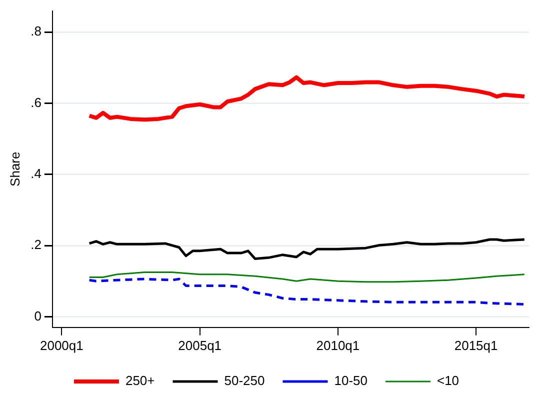 The image size is (539, 404). What do you see at coordinates (36, 174) in the screenshot?
I see `y-tick-label: .4` at bounding box center [36, 174].